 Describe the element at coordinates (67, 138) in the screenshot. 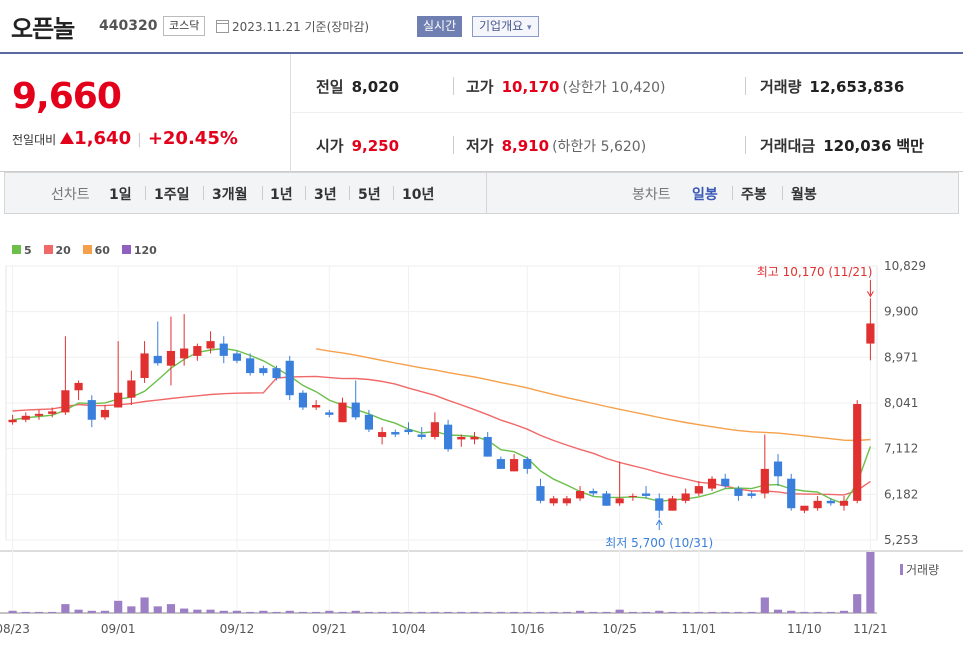

I see `up-triangle-icon` at that location.